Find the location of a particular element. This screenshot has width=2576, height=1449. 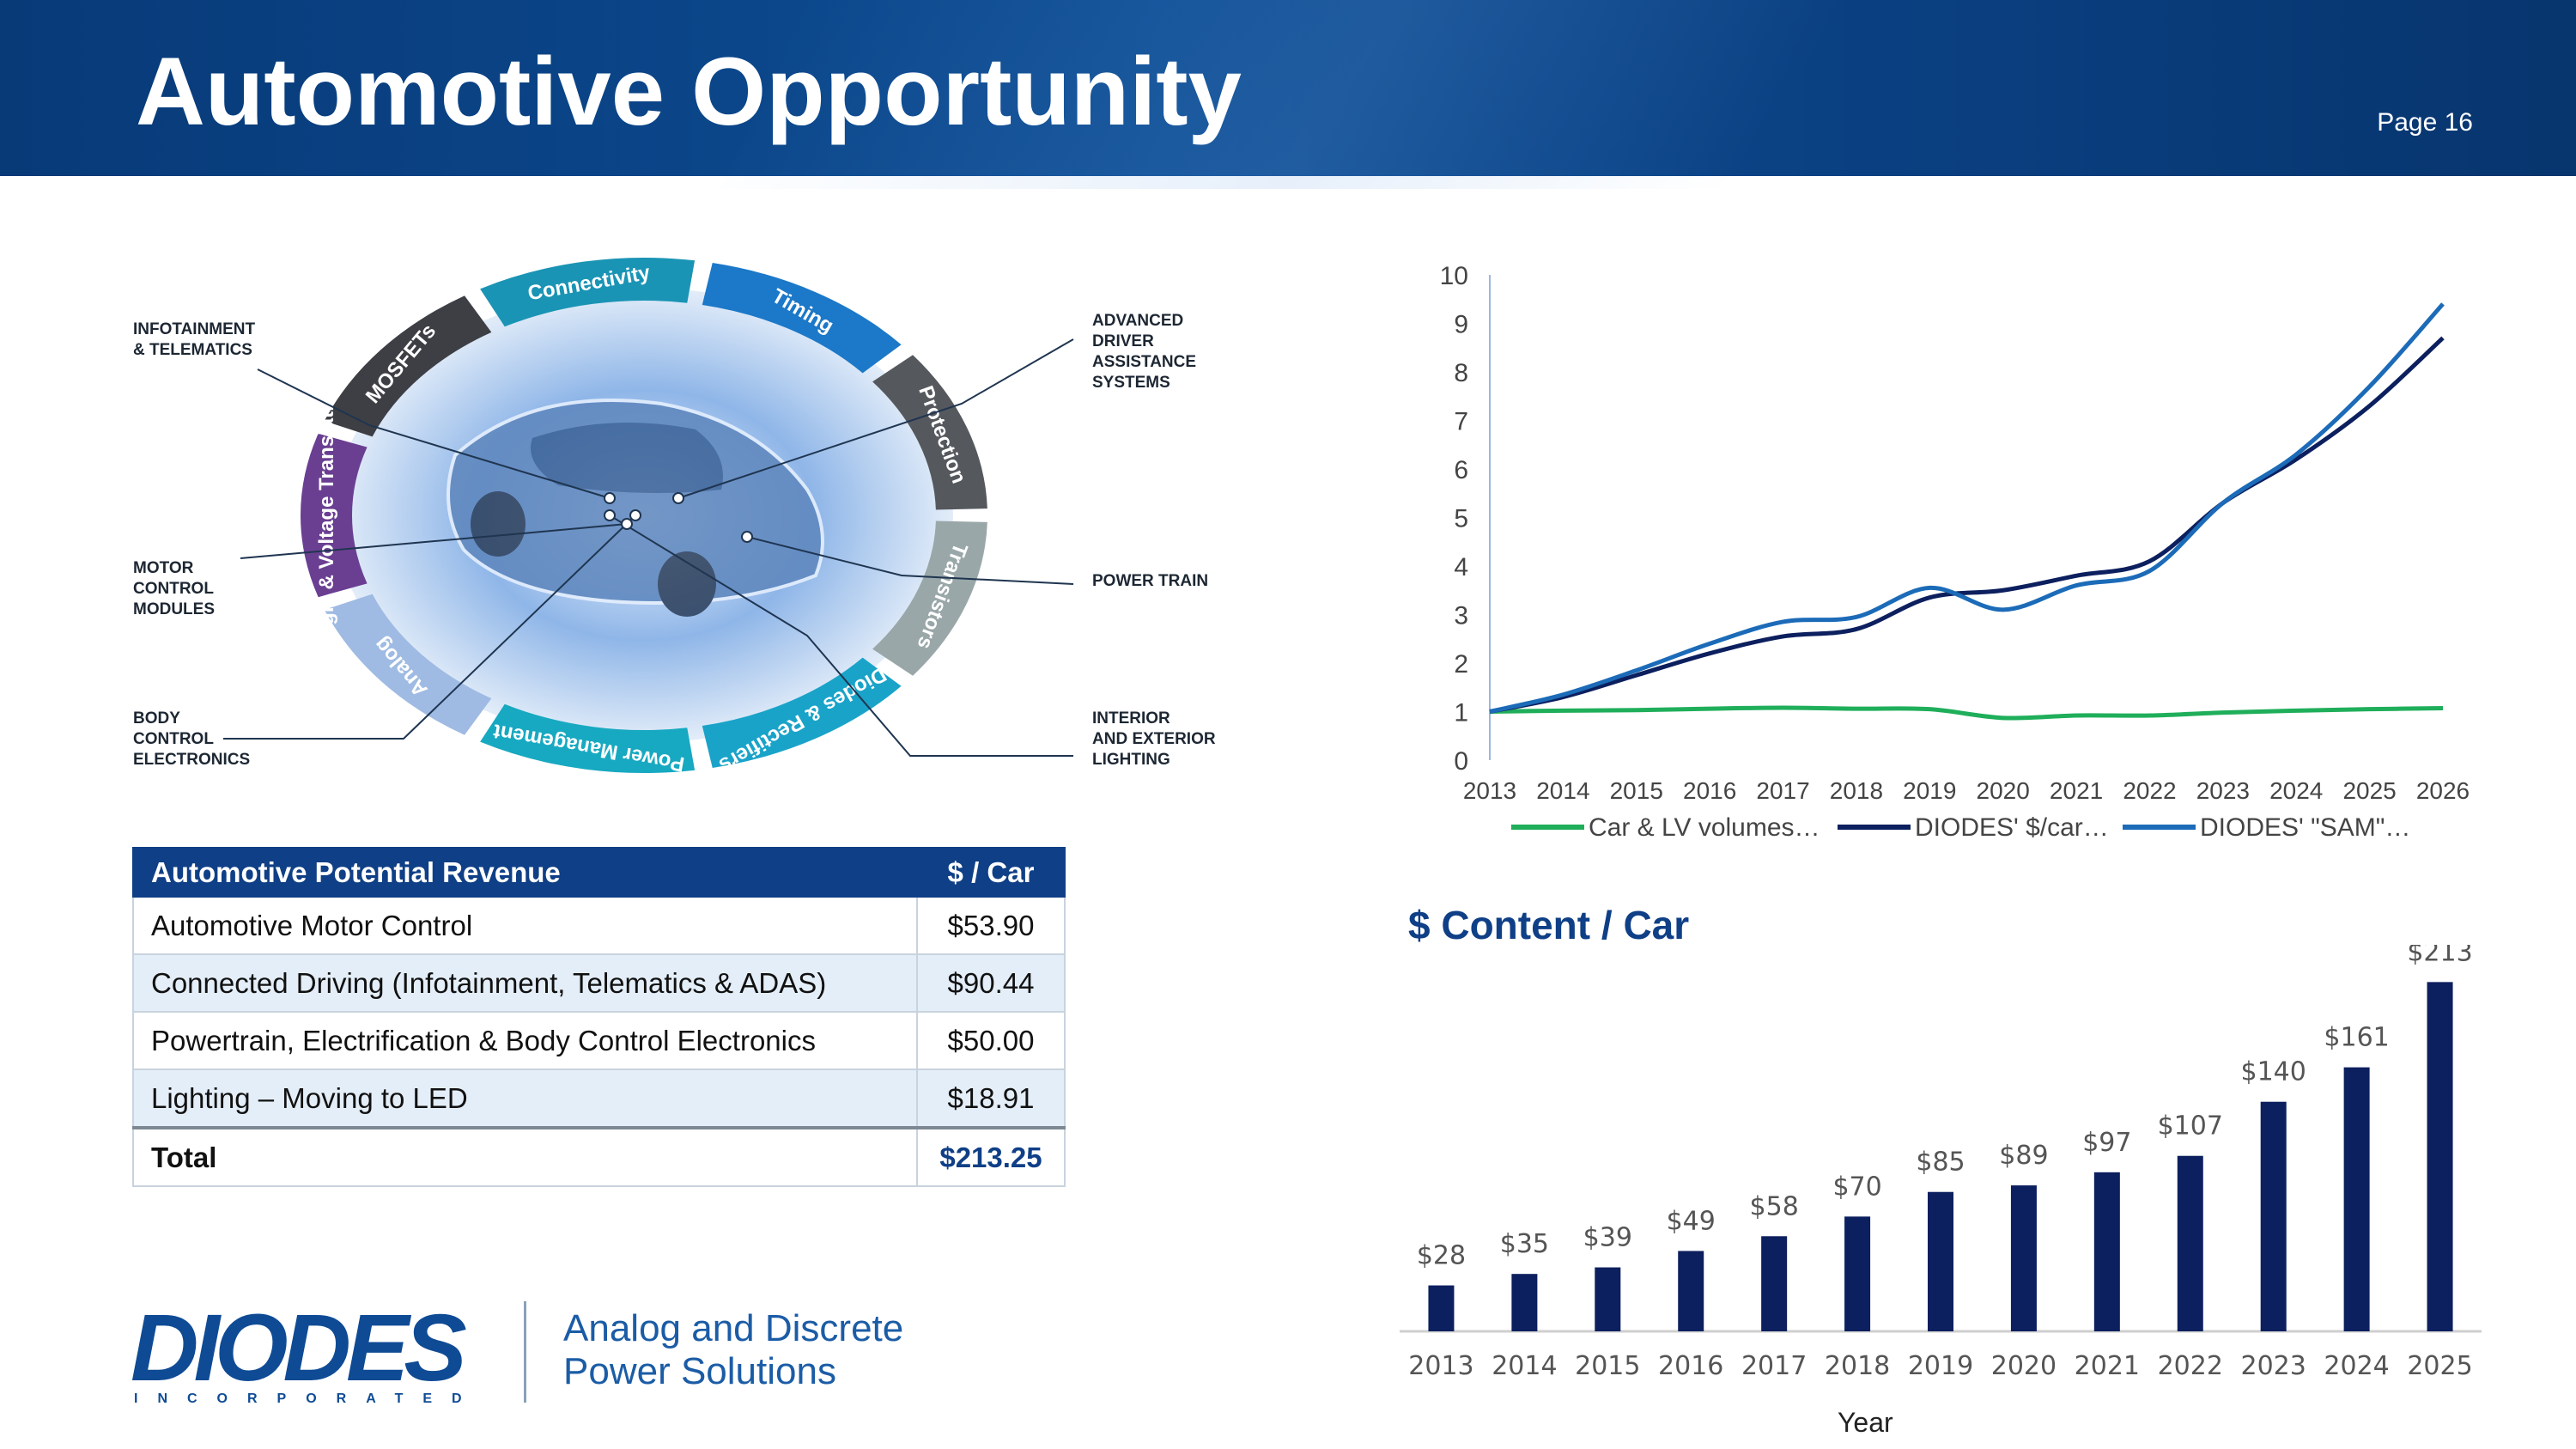

bar-chart-xlabel: Year is located at coordinates (1865, 1422).